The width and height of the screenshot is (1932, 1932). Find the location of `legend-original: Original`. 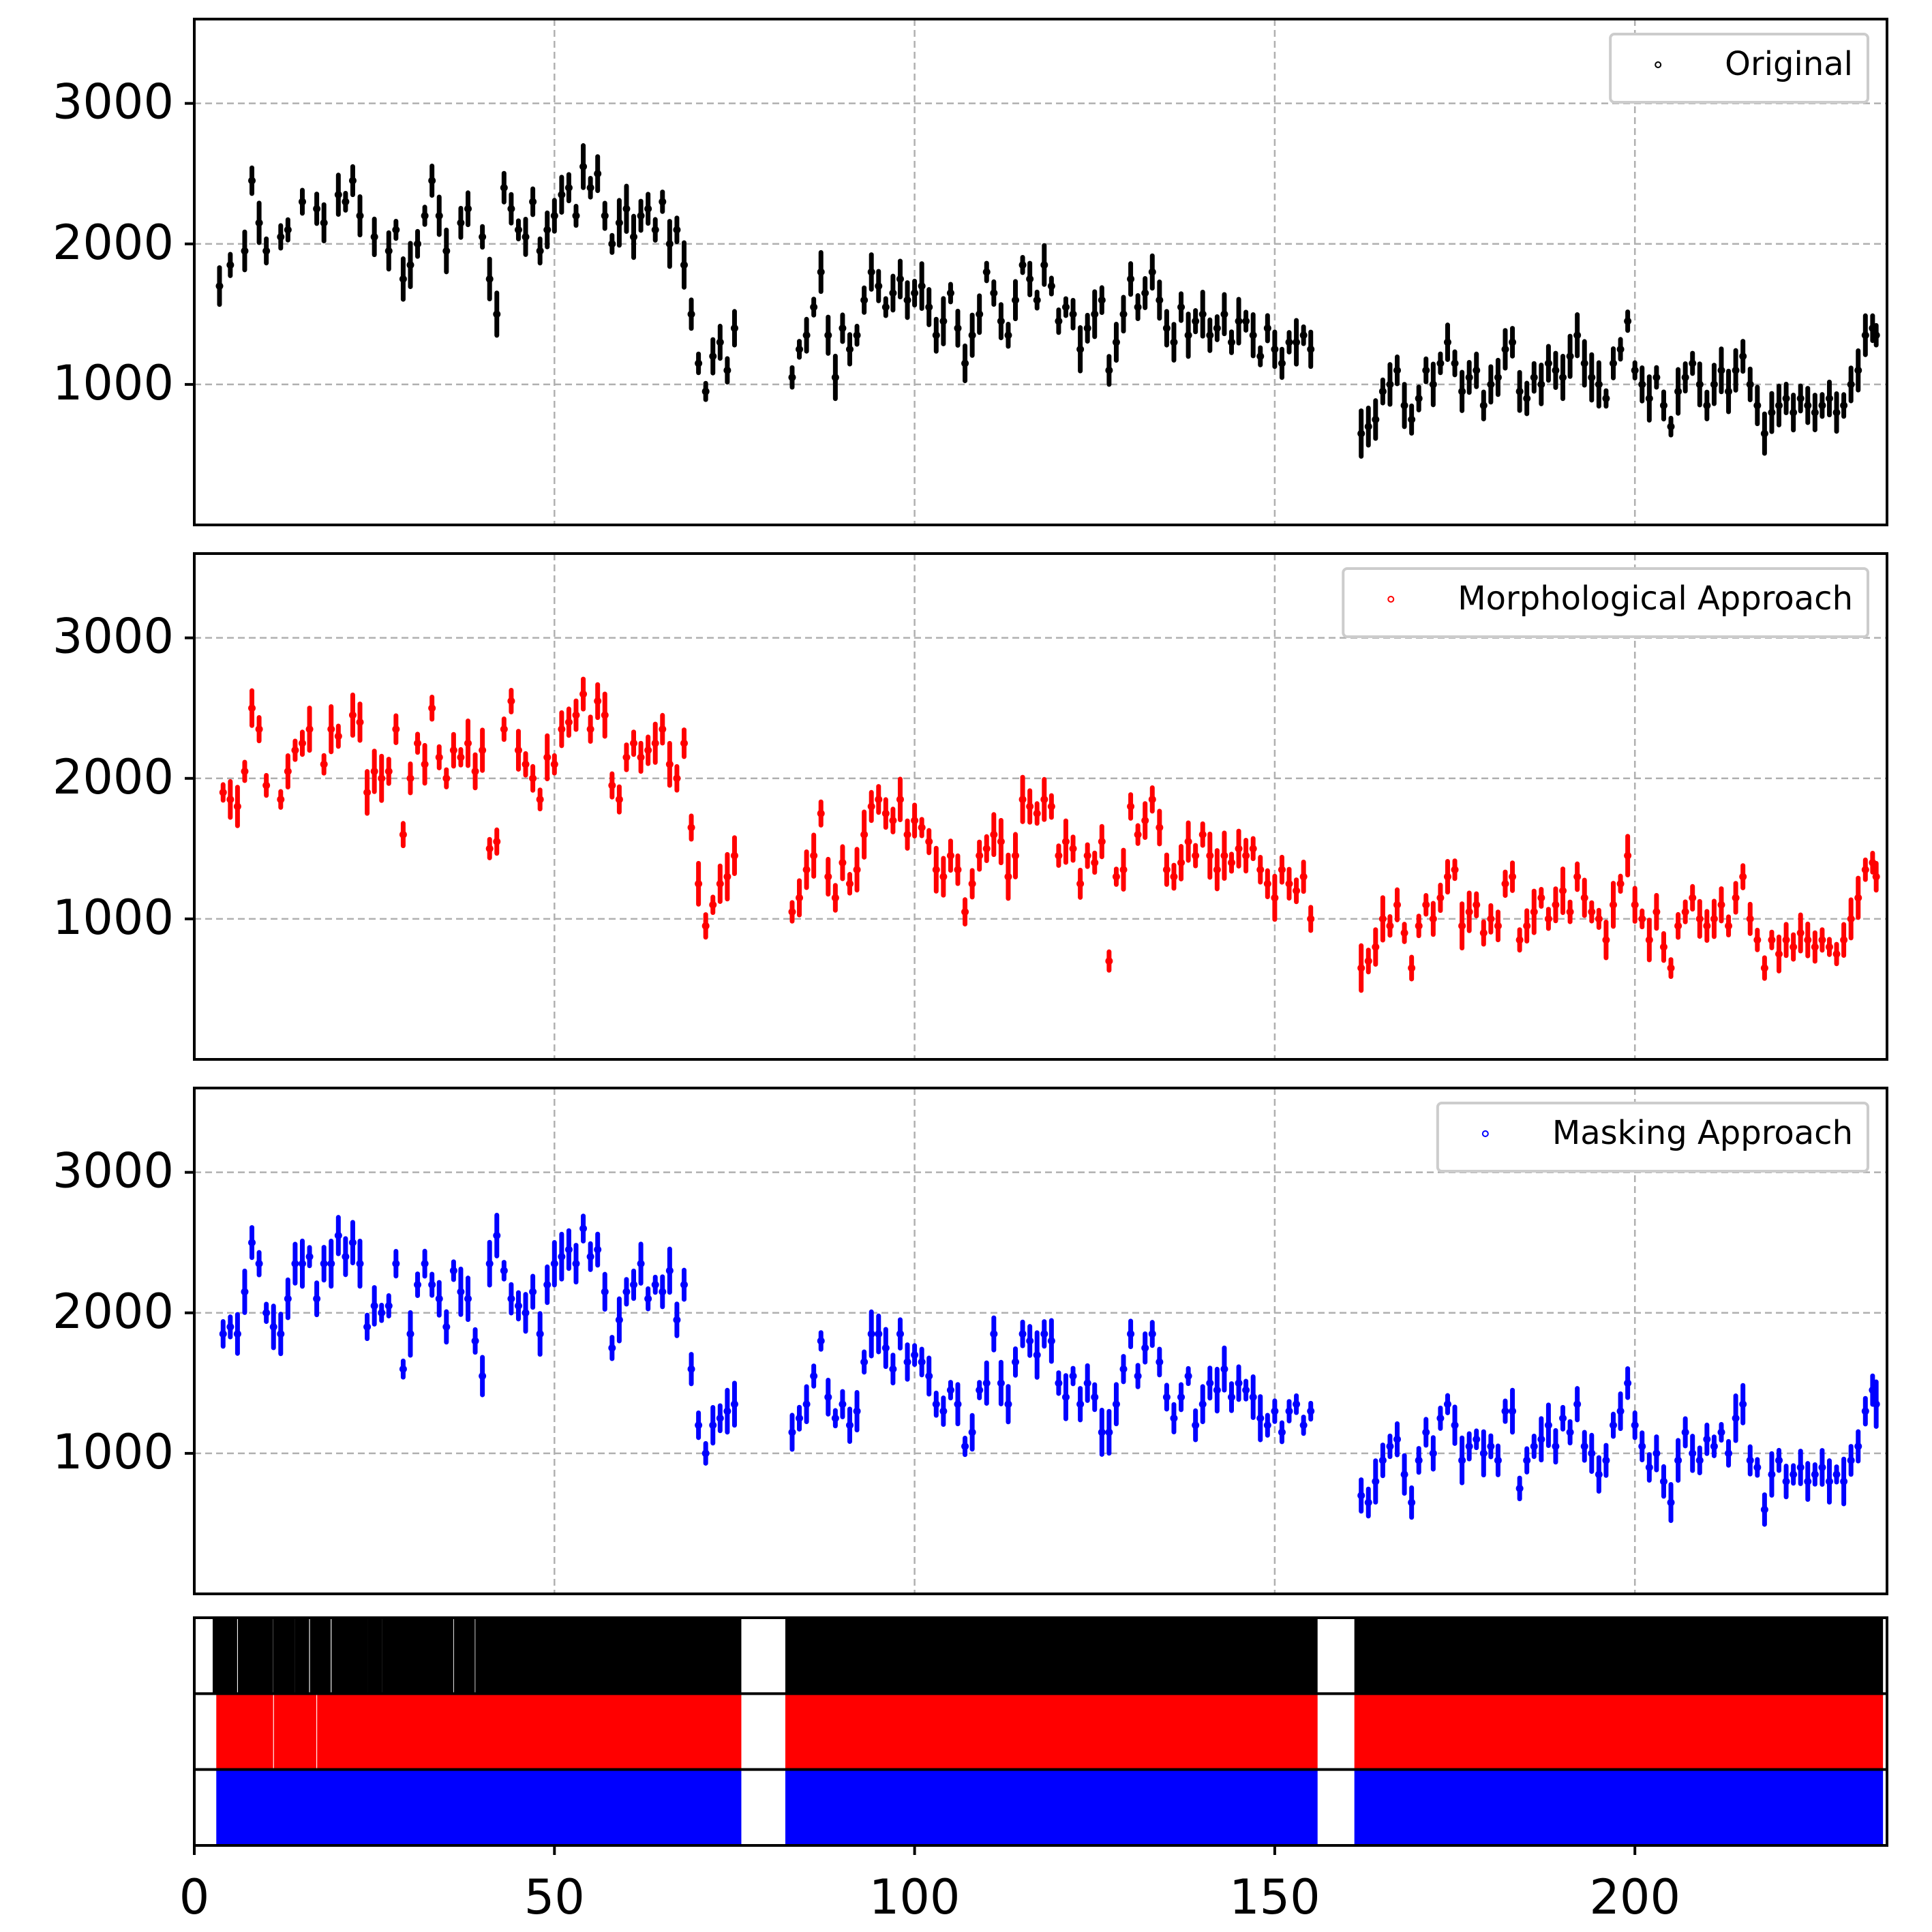

legend-original: Original is located at coordinates (1739, 68).